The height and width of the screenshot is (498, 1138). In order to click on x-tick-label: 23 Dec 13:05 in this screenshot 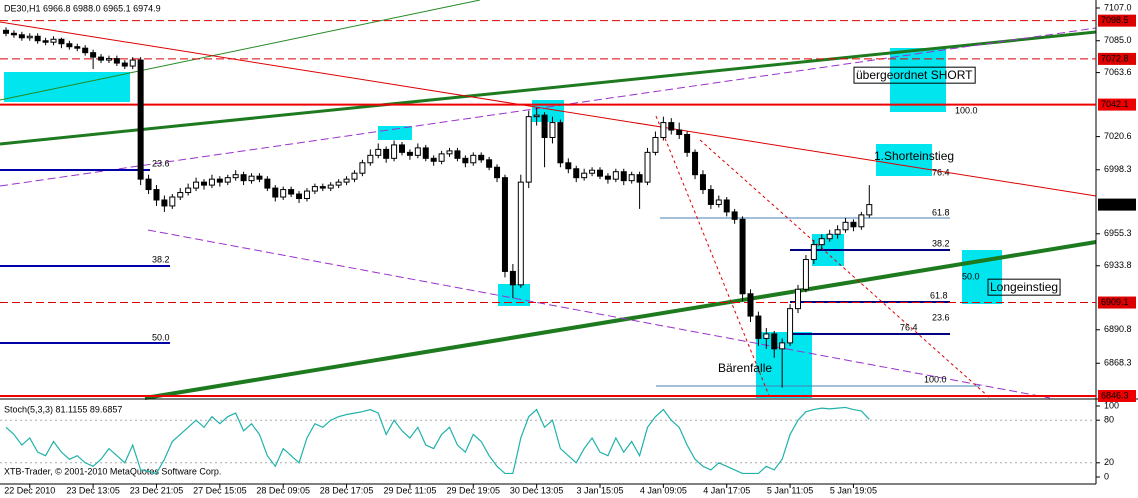, I will do `click(93, 490)`.